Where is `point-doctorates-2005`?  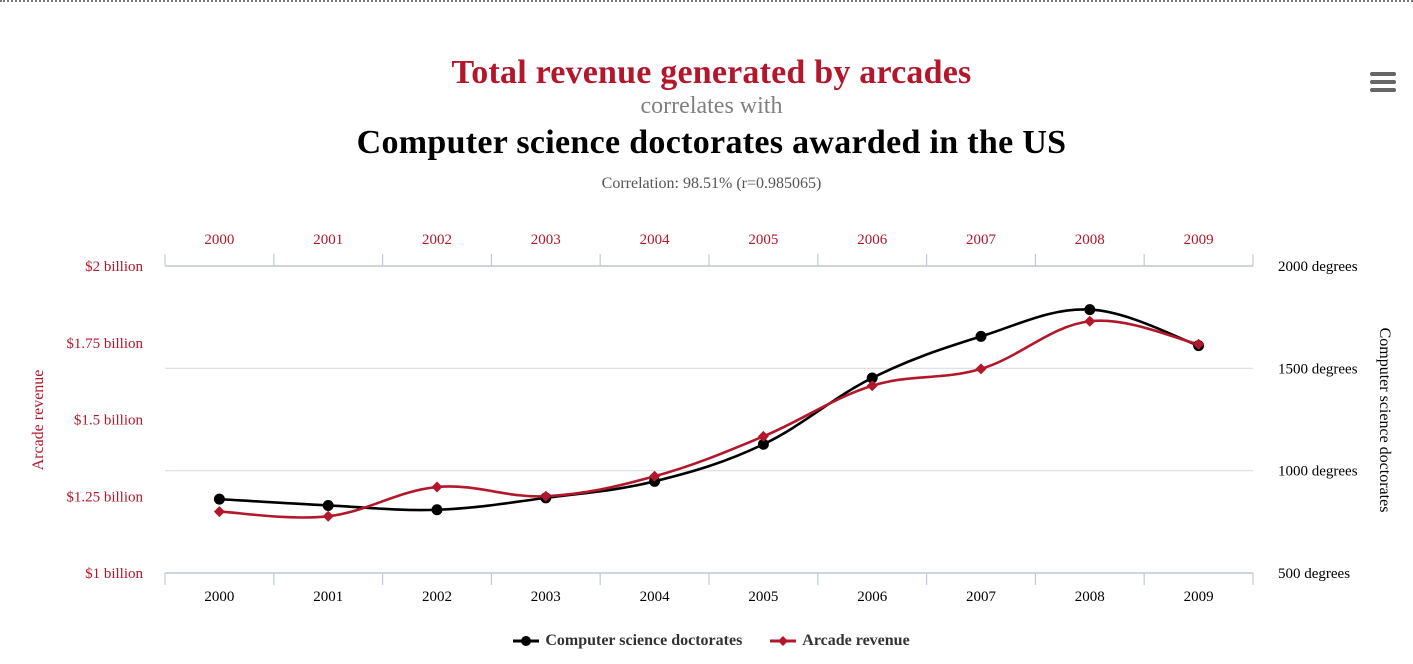 point-doctorates-2005 is located at coordinates (763, 444).